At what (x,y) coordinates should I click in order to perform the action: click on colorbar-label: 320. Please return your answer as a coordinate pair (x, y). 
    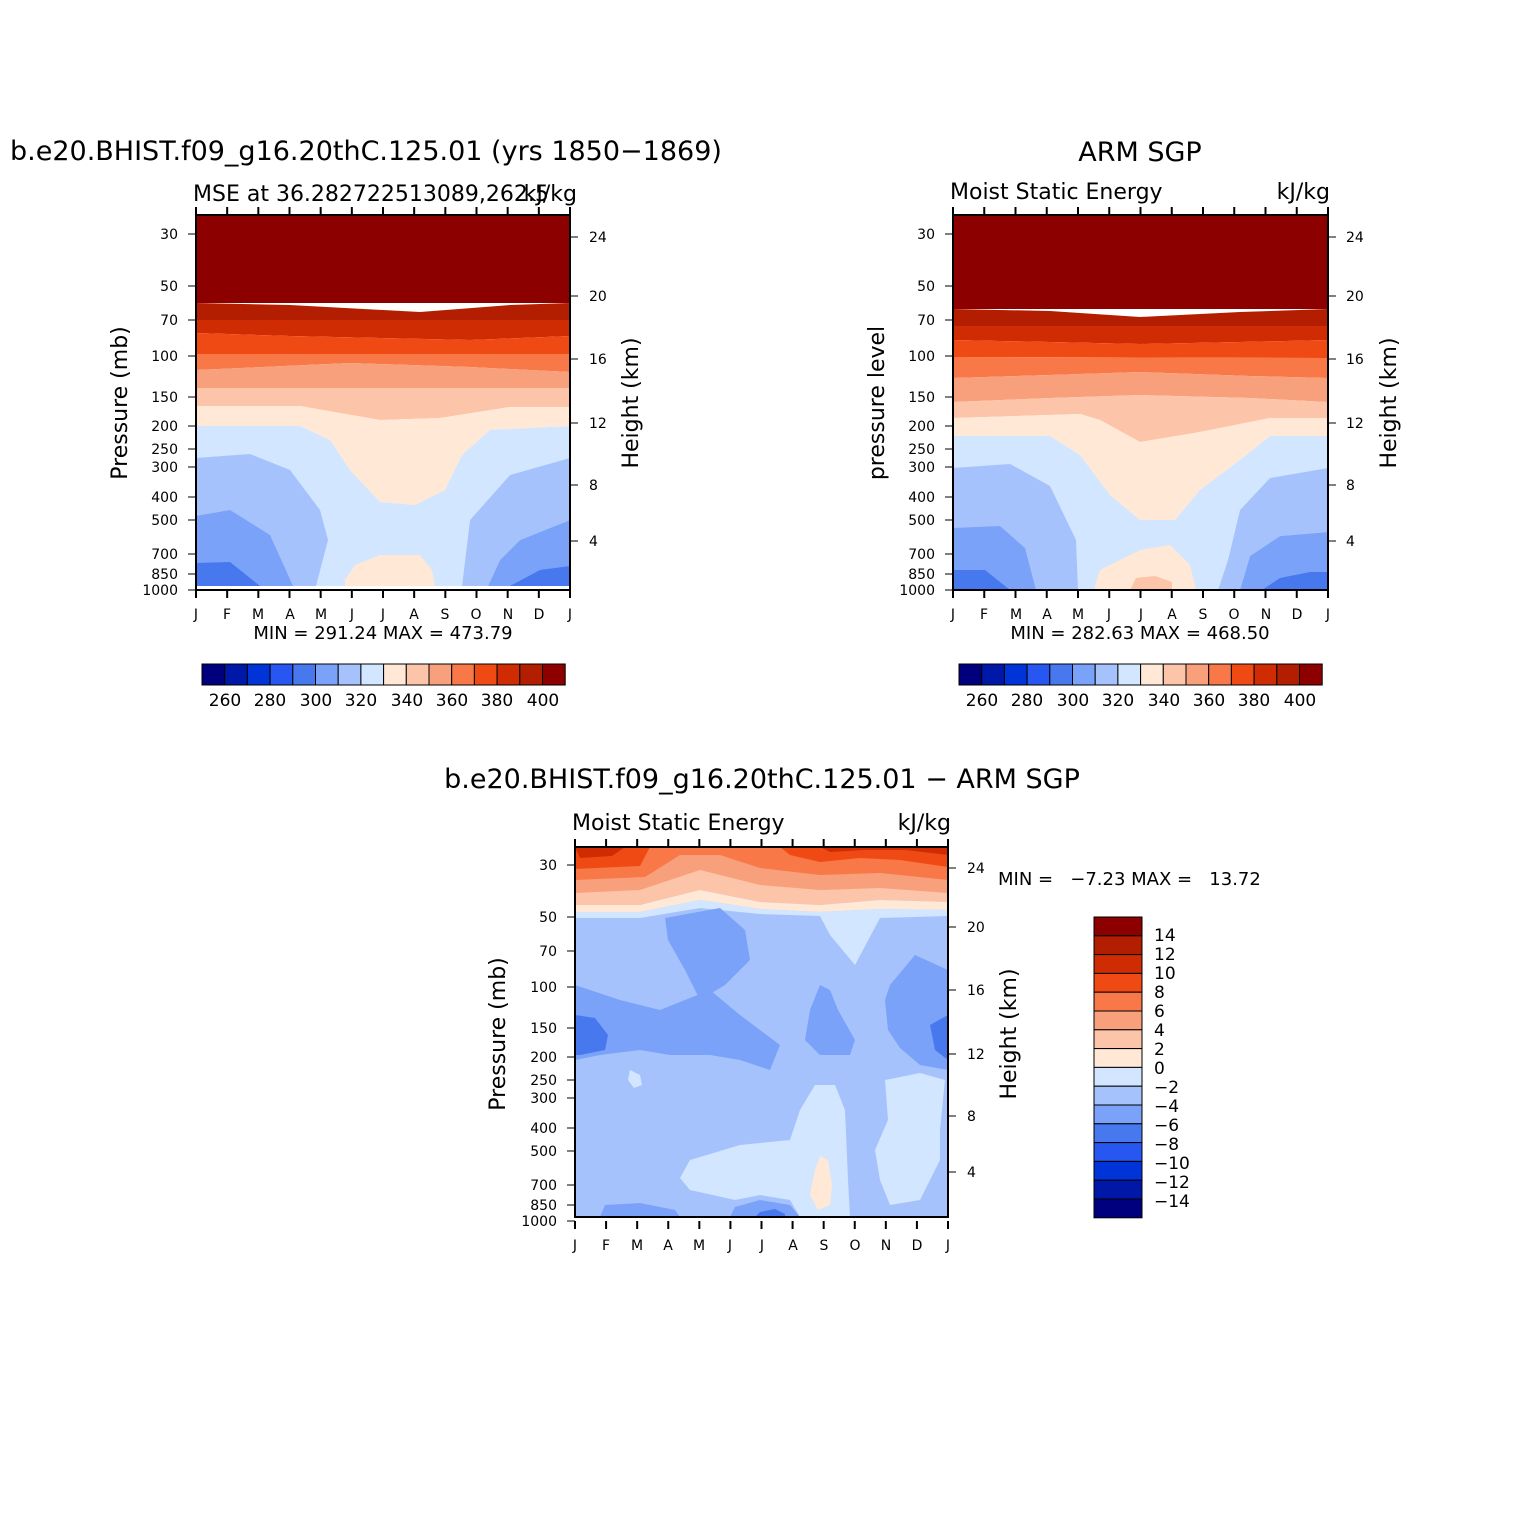
    Looking at the image, I should click on (361, 701).